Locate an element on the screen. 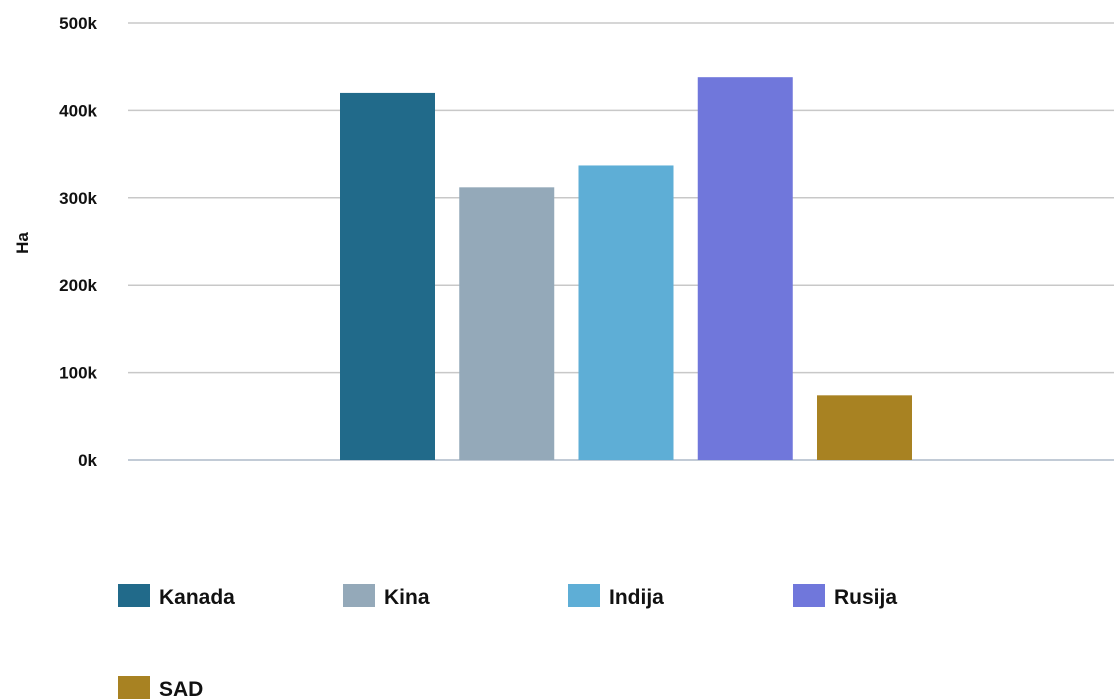 This screenshot has height=699, width=1114. legend-label: Indija is located at coordinates (636, 597).